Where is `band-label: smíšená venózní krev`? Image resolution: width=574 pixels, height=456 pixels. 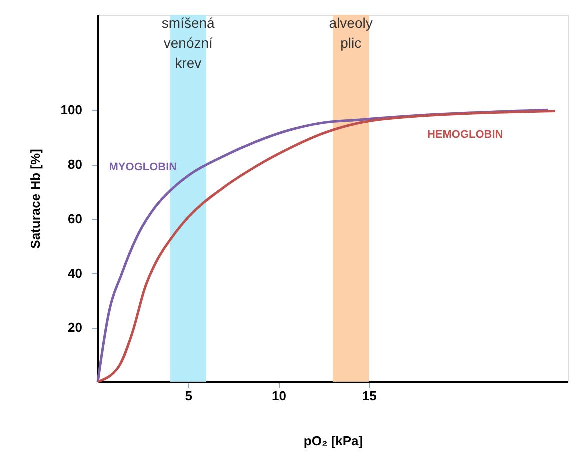
band-label: smíšená venózní krev is located at coordinates (189, 43).